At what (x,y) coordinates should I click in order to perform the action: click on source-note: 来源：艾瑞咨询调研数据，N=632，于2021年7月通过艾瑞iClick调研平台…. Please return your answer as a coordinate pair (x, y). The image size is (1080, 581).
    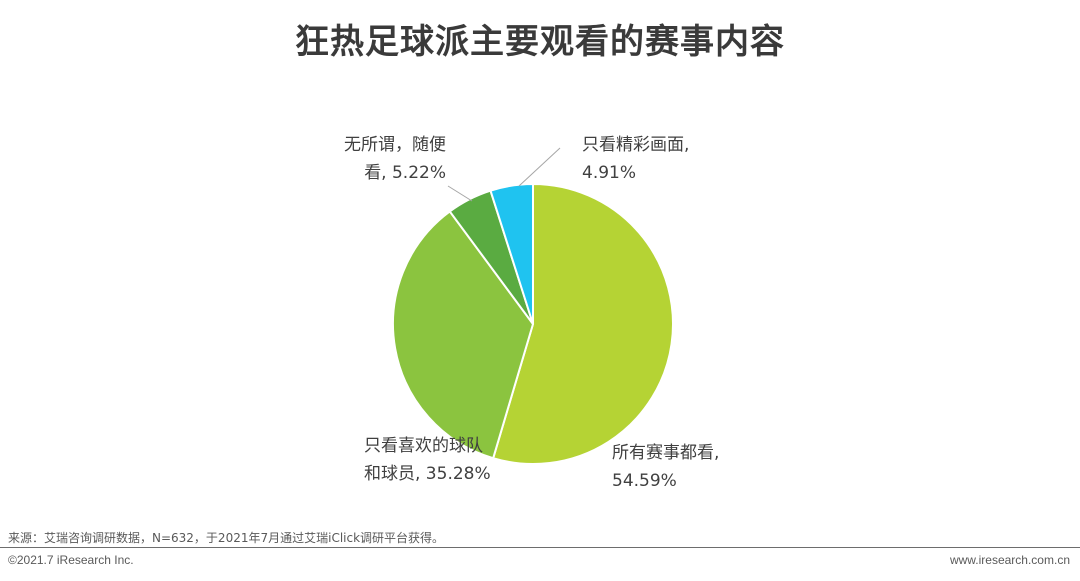
    Looking at the image, I should click on (226, 538).